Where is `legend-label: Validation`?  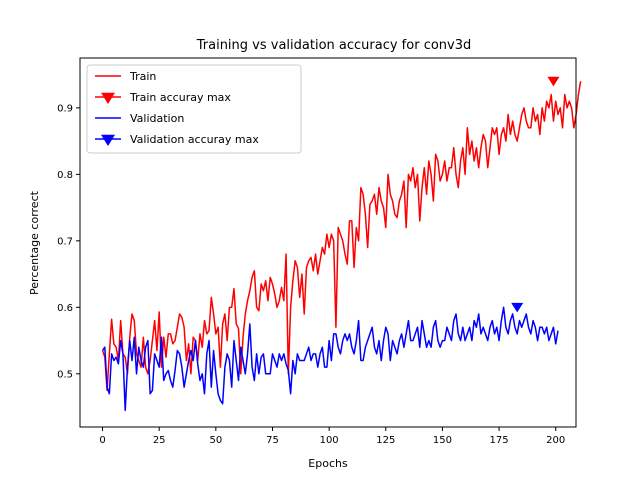
legend-label: Validation is located at coordinates (157, 118).